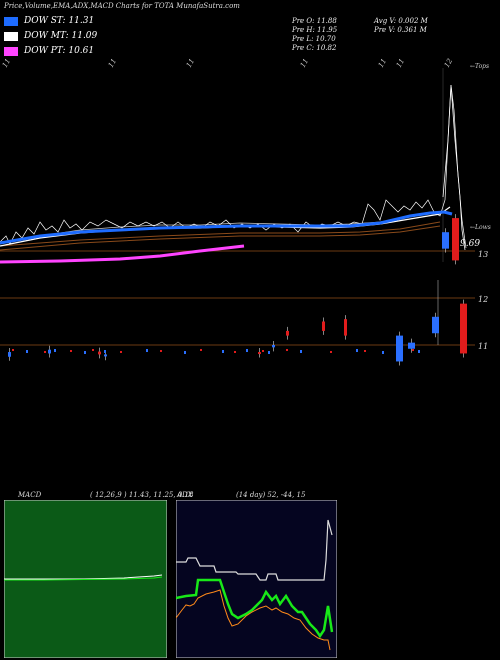  I want to click on y-tick-12: 12, so click(483, 299).